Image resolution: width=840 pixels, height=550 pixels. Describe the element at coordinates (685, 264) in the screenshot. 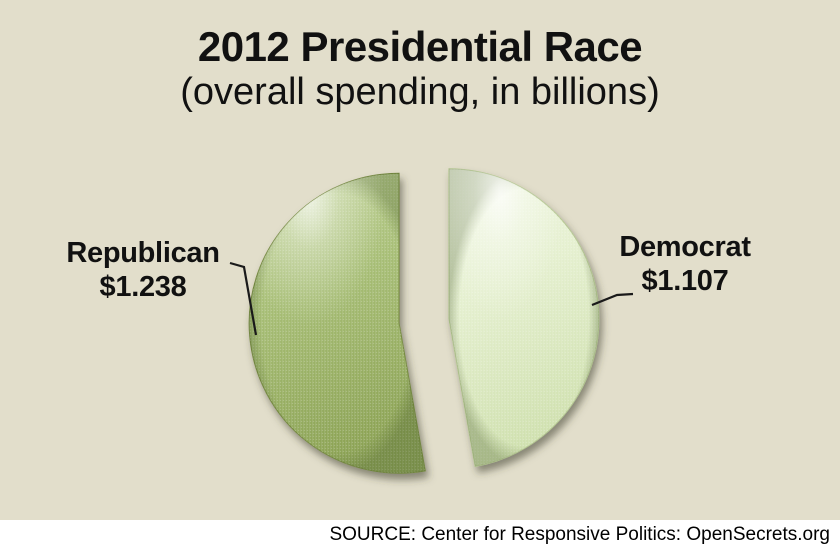

I see `democrat-callout: Democrat $1.107` at that location.